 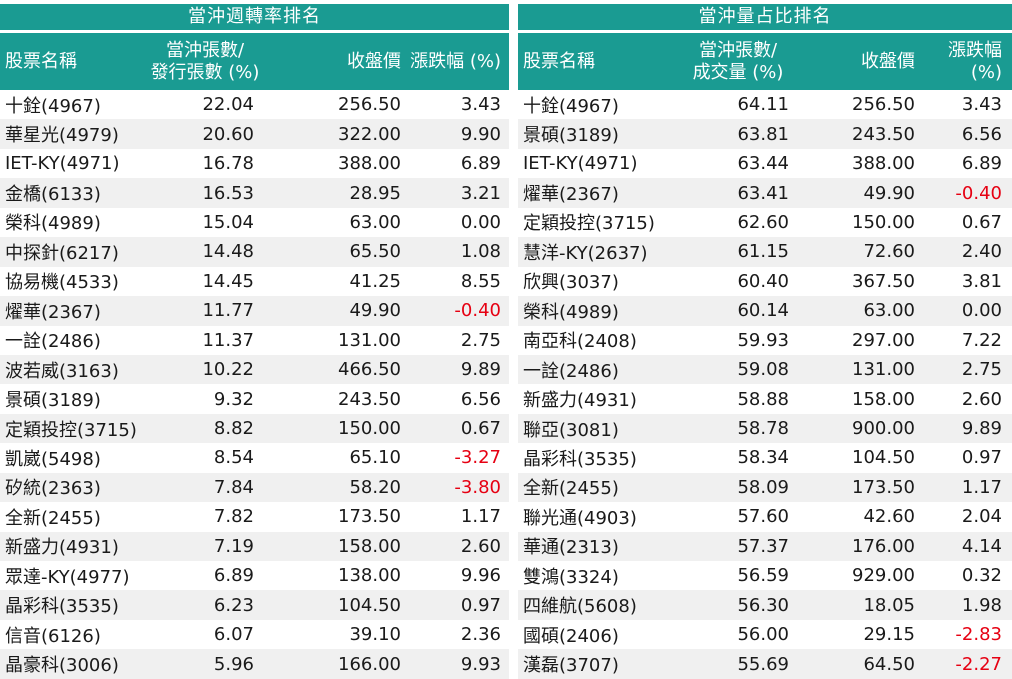 I want to click on cell-stock-name: 波若威(3163), so click(x=62, y=371).